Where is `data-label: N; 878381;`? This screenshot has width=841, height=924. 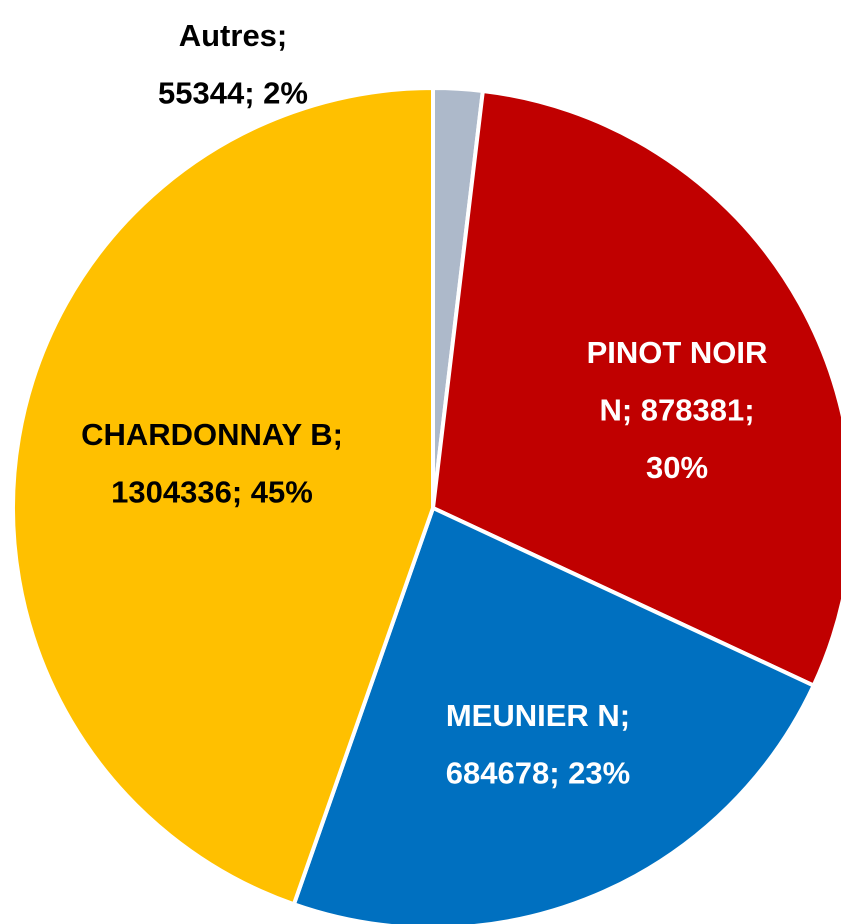 data-label: N; 878381; is located at coordinates (676, 410).